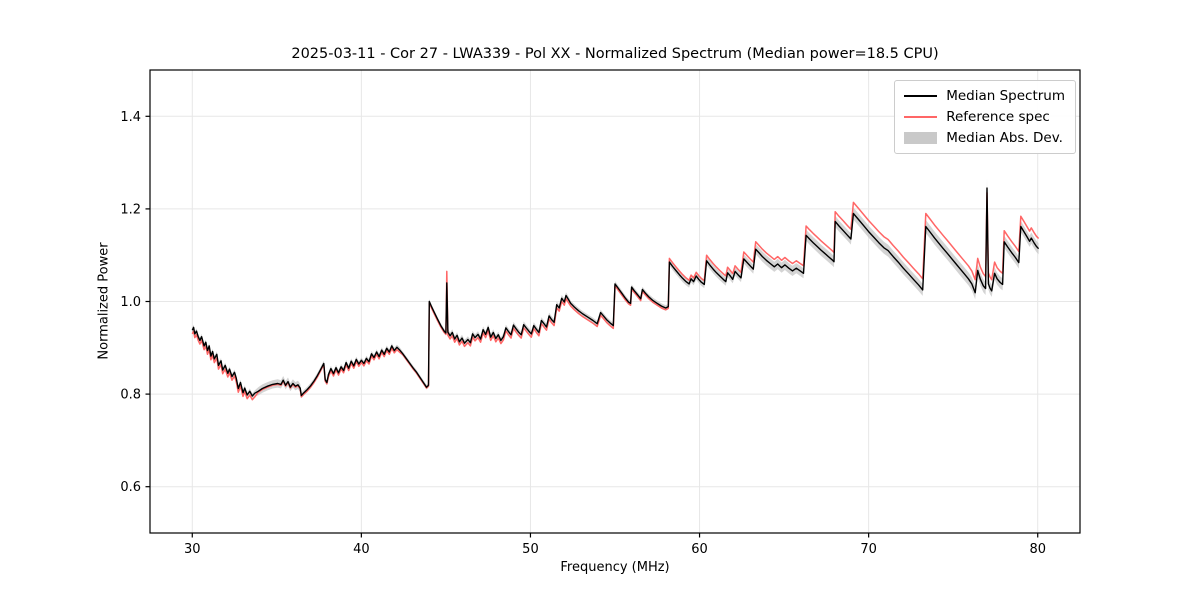 This screenshot has height=600, width=1200. I want to click on reference-line-swatch, so click(921, 117).